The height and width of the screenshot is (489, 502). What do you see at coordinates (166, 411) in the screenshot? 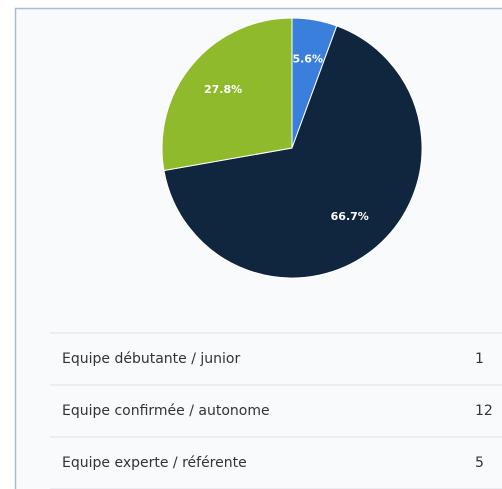
I see `row-label: Equipe confirmée / autonome` at bounding box center [166, 411].